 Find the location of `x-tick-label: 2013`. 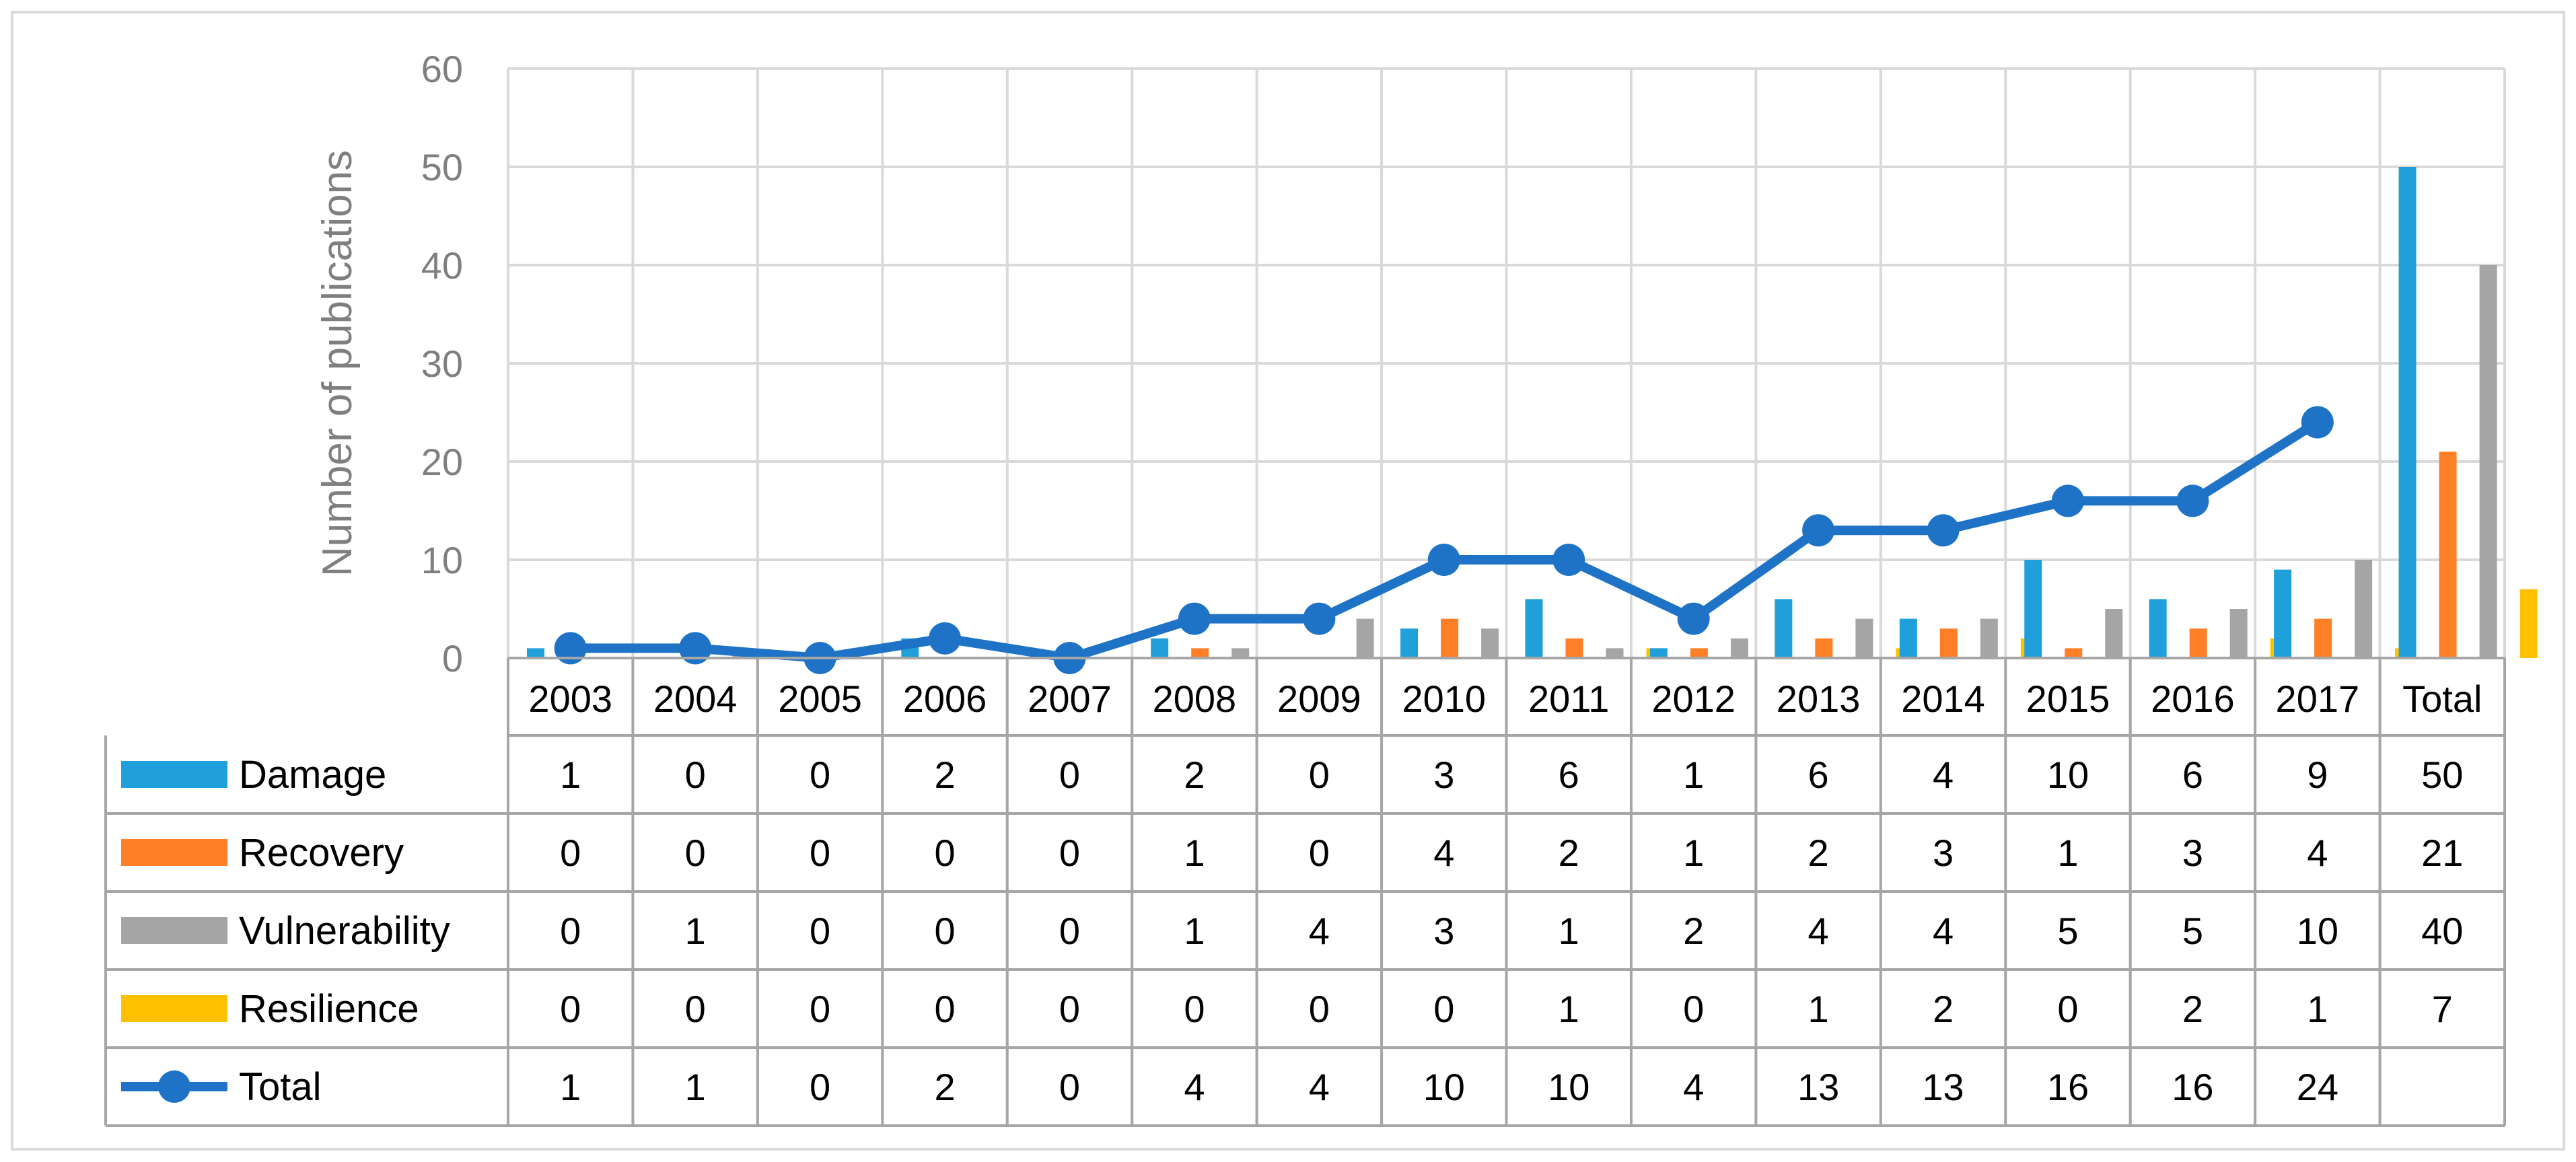

x-tick-label: 2013 is located at coordinates (1819, 699).